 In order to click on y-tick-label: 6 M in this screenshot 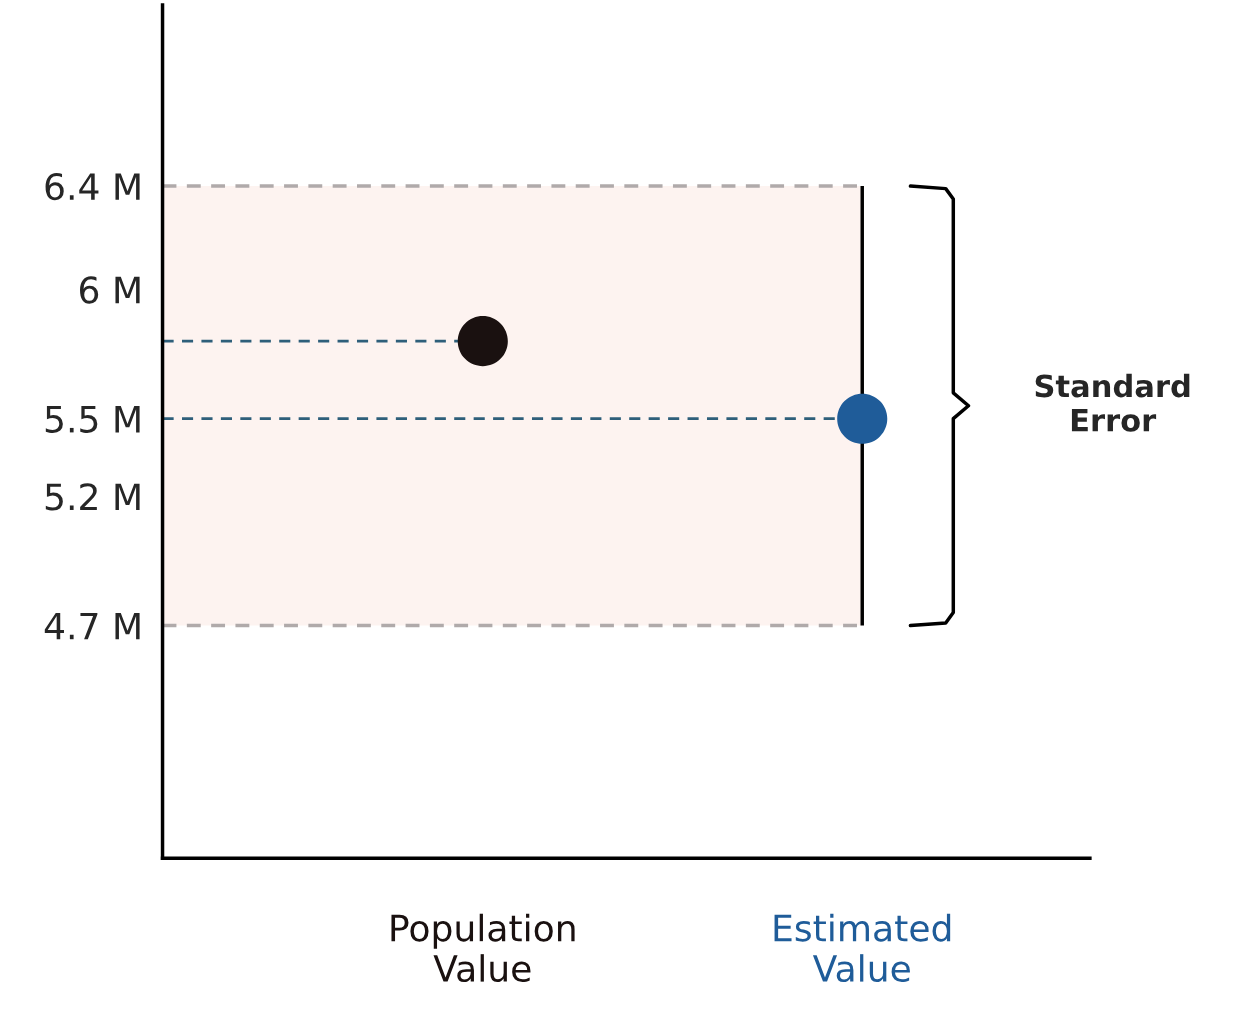, I will do `click(110, 290)`.